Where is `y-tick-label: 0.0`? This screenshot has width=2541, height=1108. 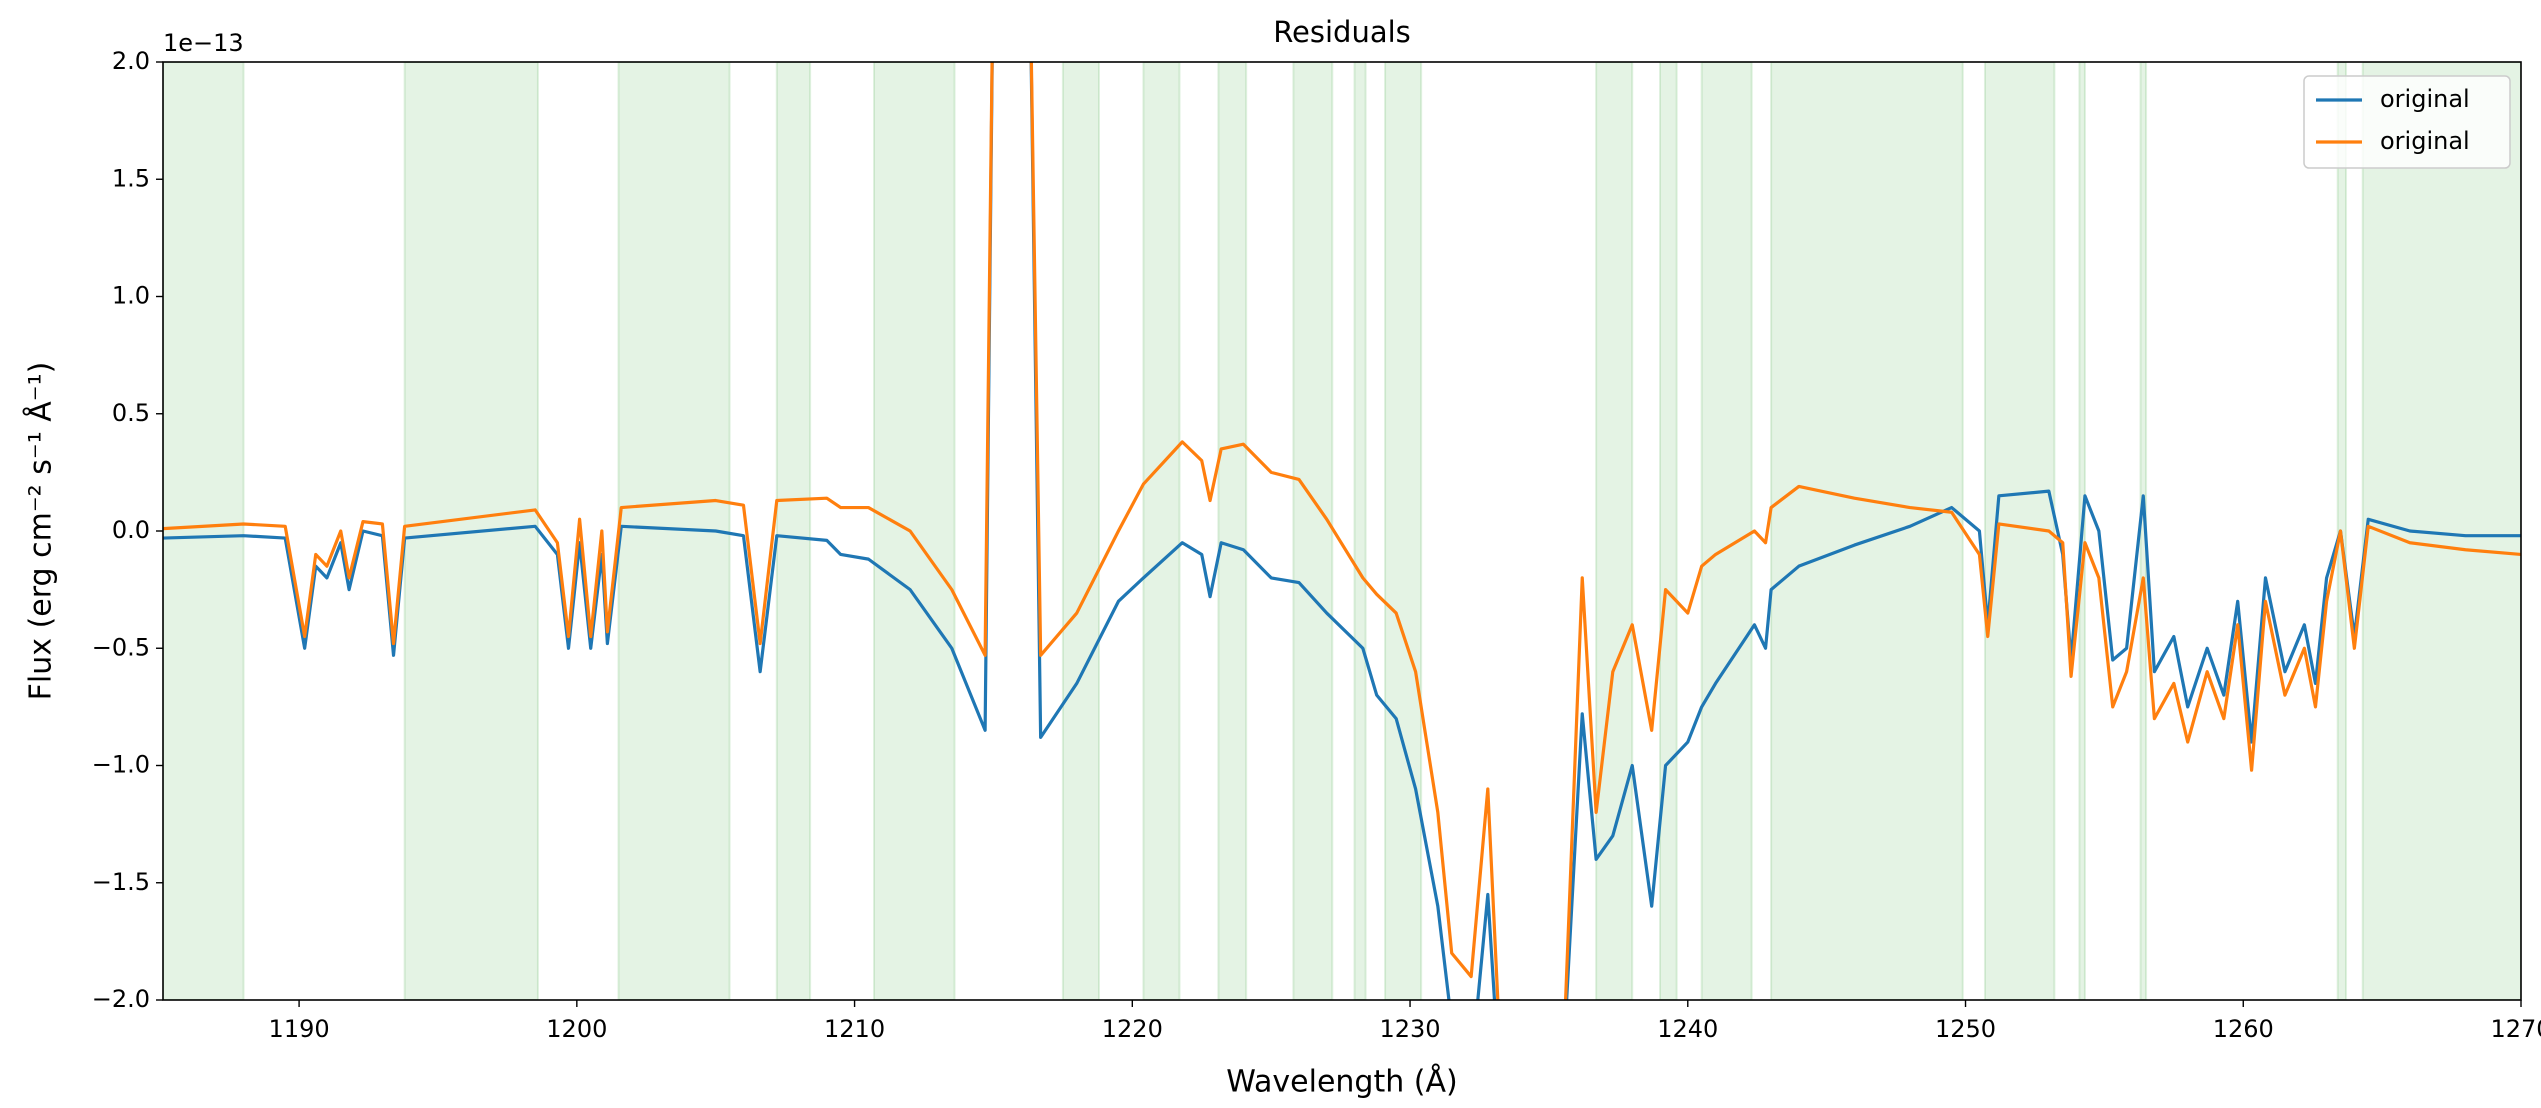 y-tick-label: 0.0 is located at coordinates (131, 530).